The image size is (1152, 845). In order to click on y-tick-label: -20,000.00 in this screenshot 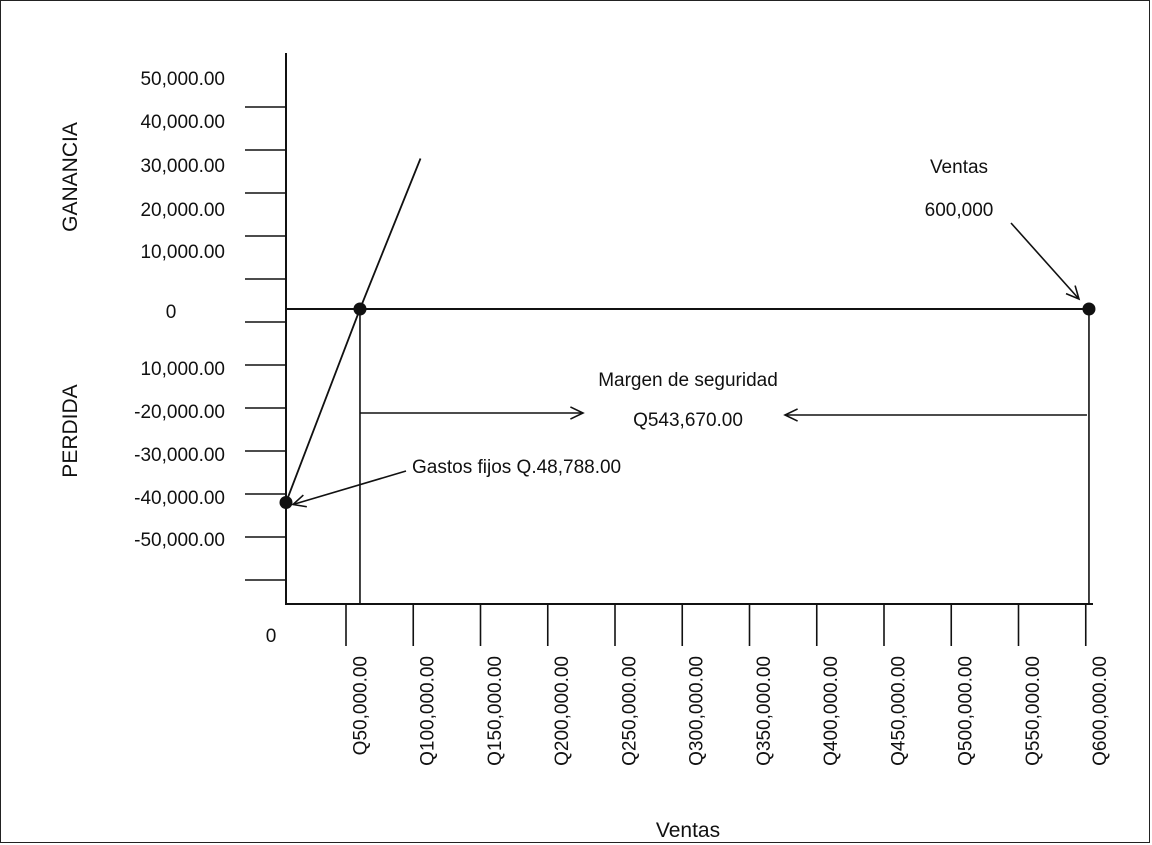, I will do `click(179, 412)`.